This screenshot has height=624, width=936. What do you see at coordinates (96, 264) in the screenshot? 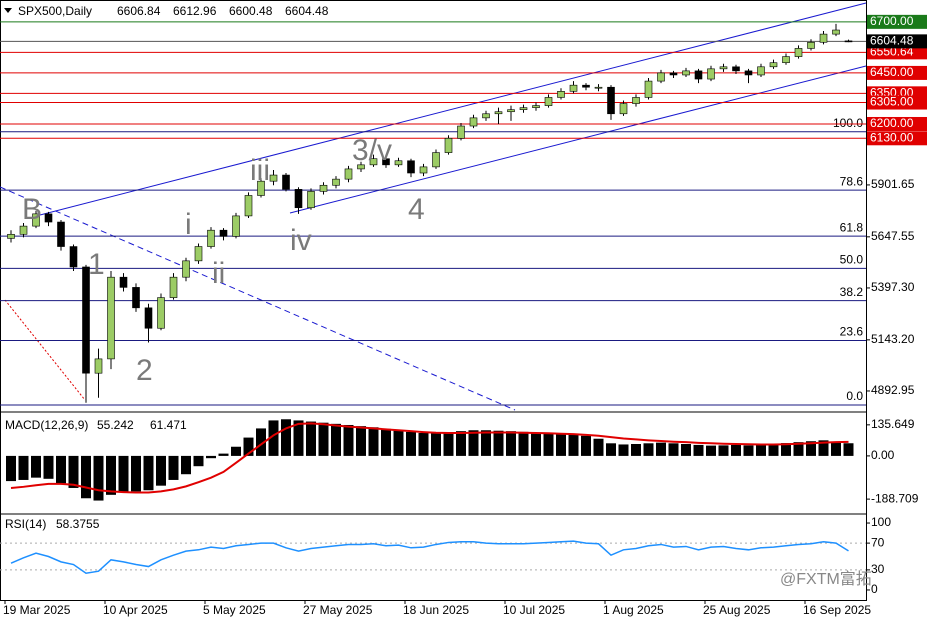
I see `wave-label: 1` at bounding box center [96, 264].